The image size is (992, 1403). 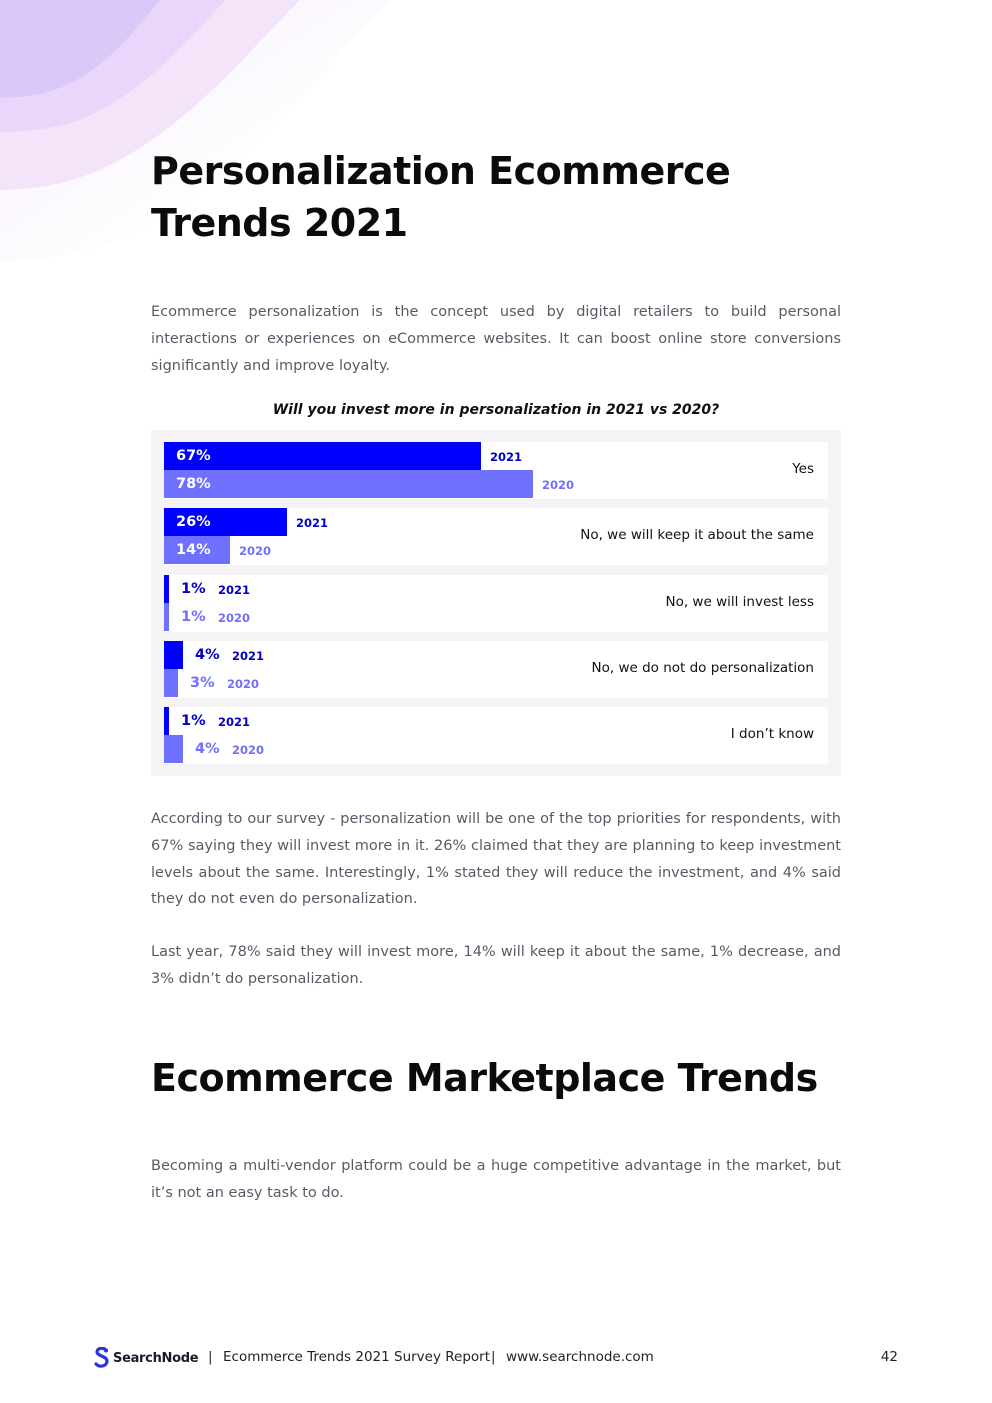 I want to click on value-label: 67%, so click(x=193, y=456).